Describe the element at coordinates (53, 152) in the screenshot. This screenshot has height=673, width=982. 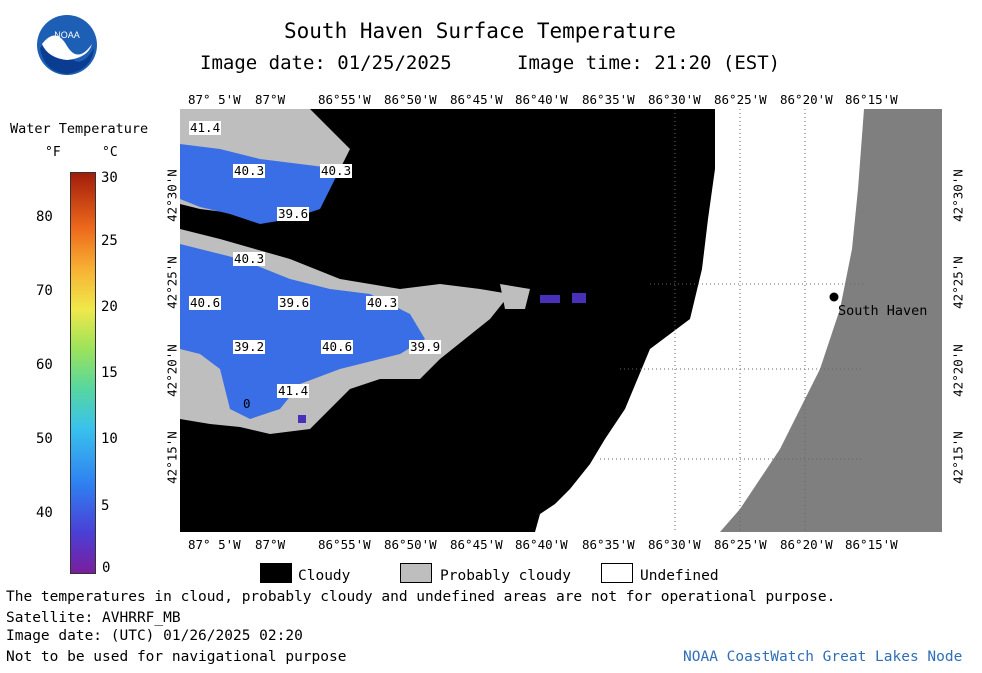
I see `colorbar-unit-f: °F` at that location.